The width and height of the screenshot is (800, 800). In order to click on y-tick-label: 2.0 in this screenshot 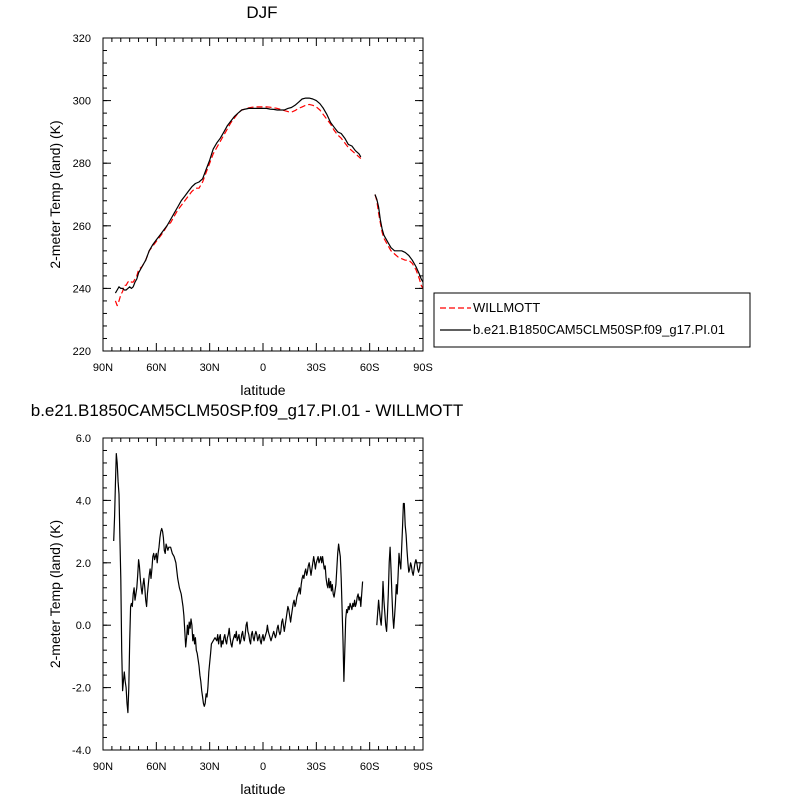, I will do `click(83, 564)`.